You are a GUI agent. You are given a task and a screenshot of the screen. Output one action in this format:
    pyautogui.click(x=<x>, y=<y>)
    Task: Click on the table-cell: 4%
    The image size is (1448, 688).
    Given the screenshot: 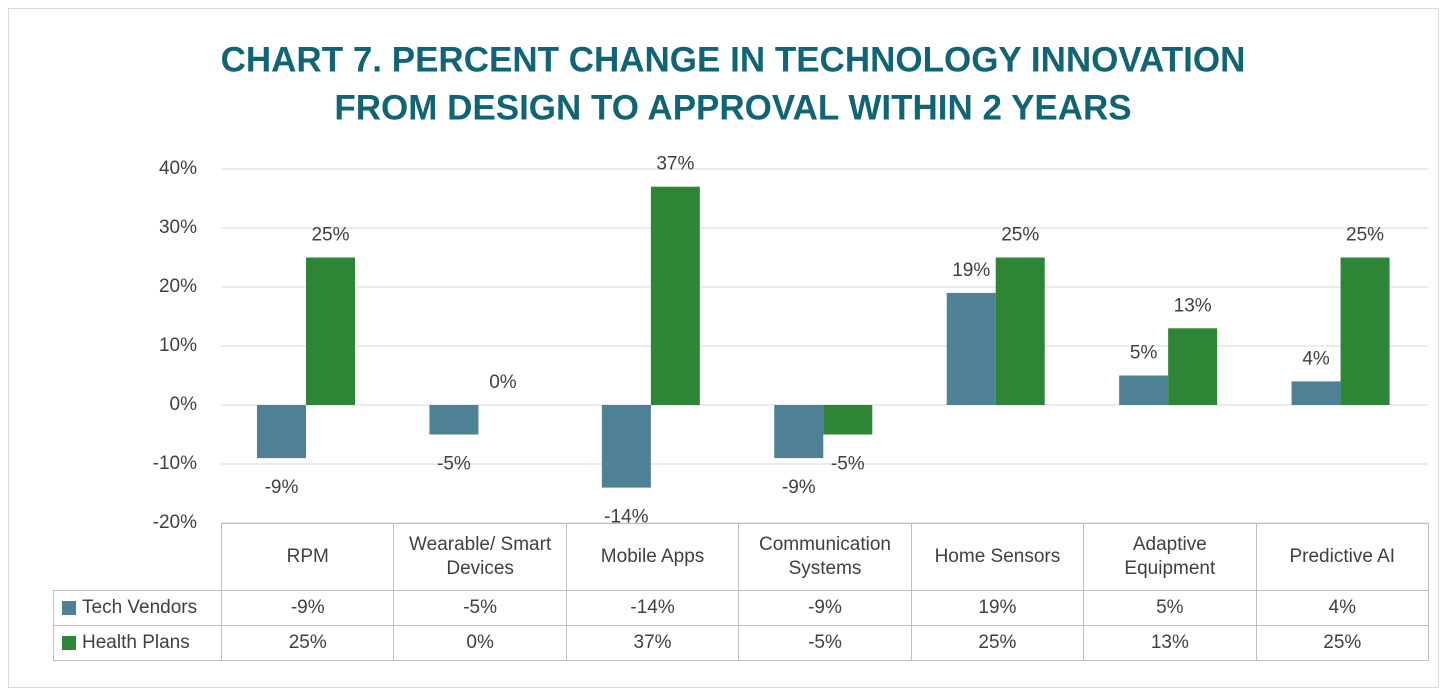 What is the action you would take?
    pyautogui.click(x=1342, y=608)
    